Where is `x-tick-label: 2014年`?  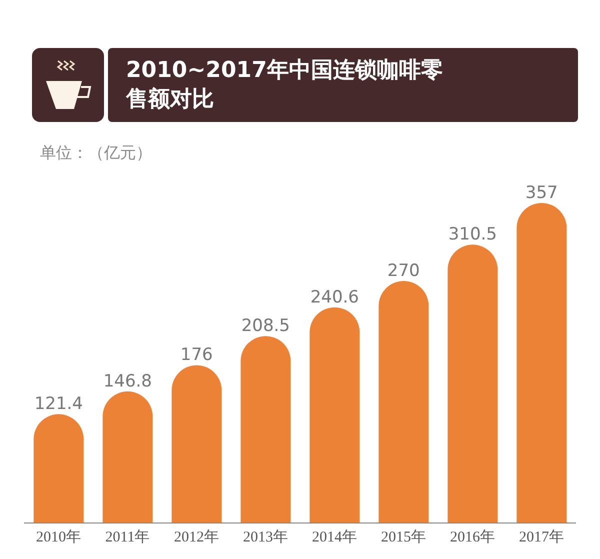 x-tick-label: 2014年 is located at coordinates (334, 537).